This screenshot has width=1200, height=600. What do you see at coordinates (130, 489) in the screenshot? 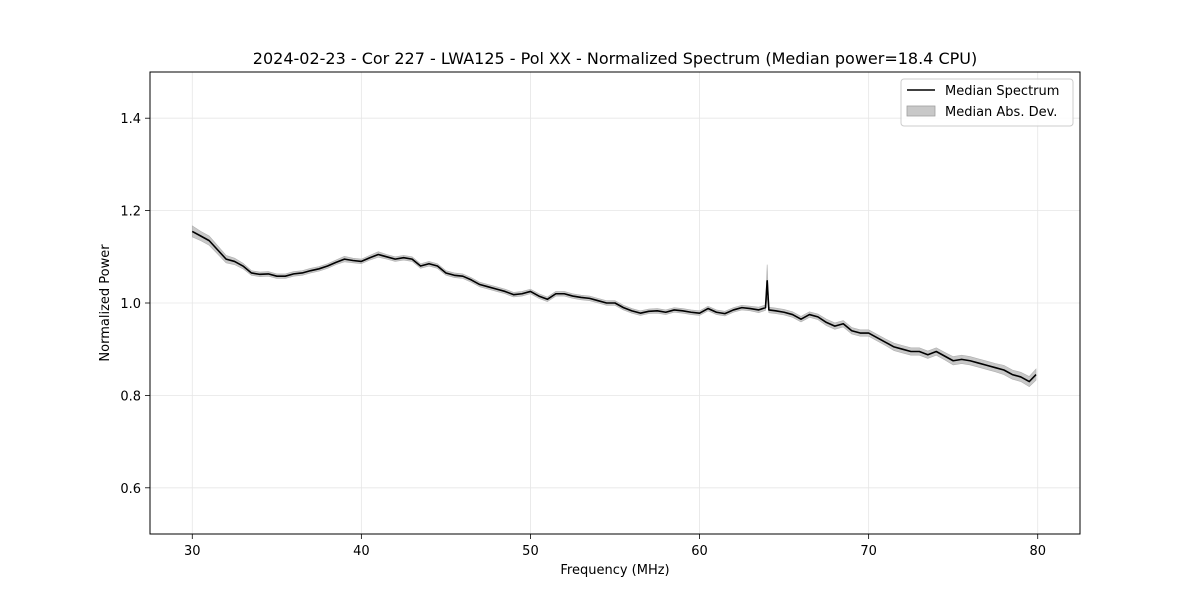
I see `y-tick-label: 0.6` at bounding box center [130, 489].